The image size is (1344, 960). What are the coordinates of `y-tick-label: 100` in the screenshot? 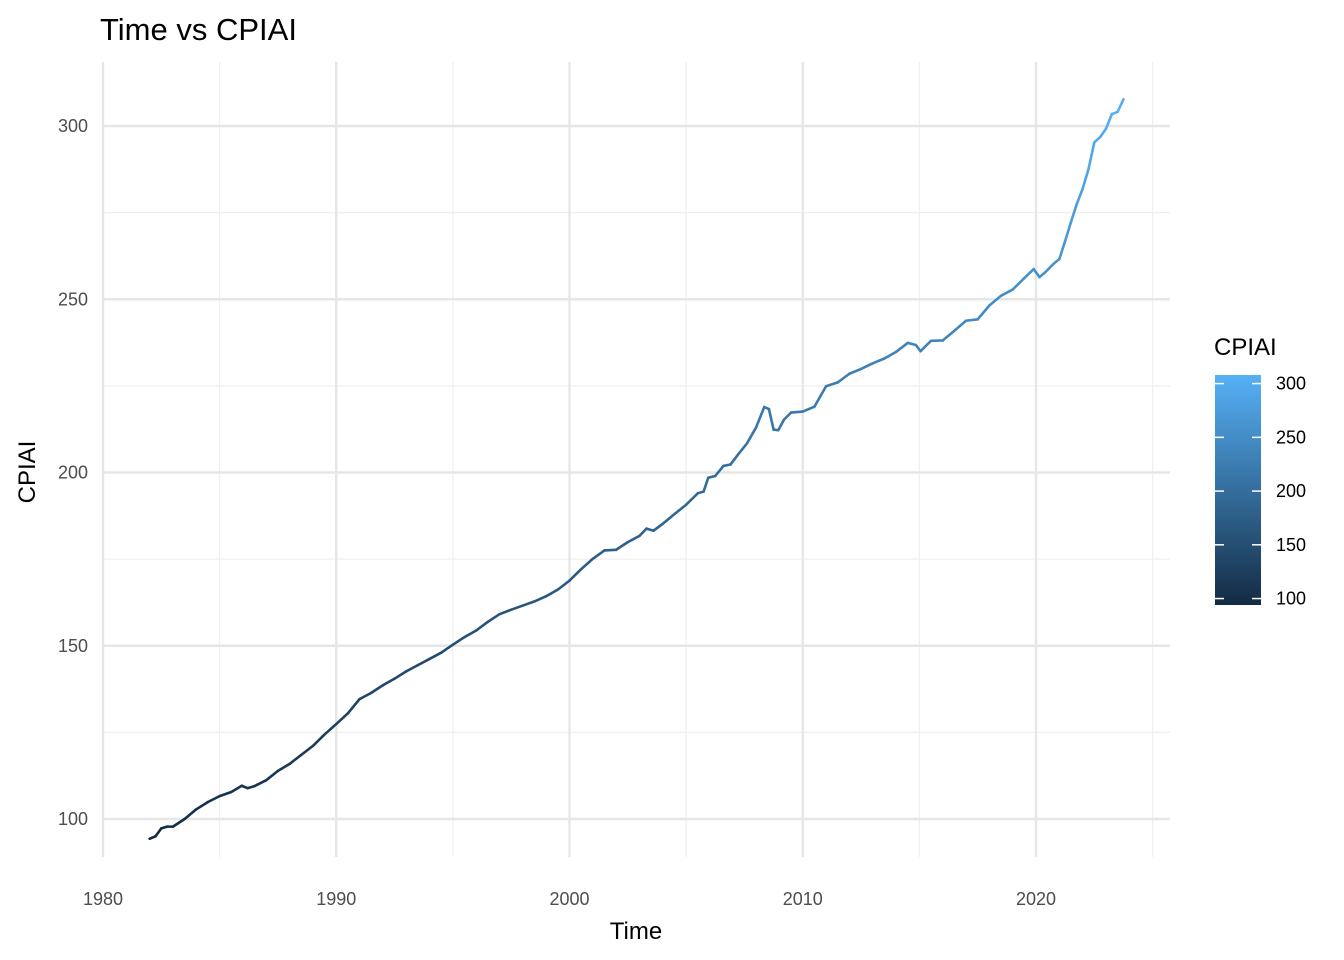 It's located at (73, 819).